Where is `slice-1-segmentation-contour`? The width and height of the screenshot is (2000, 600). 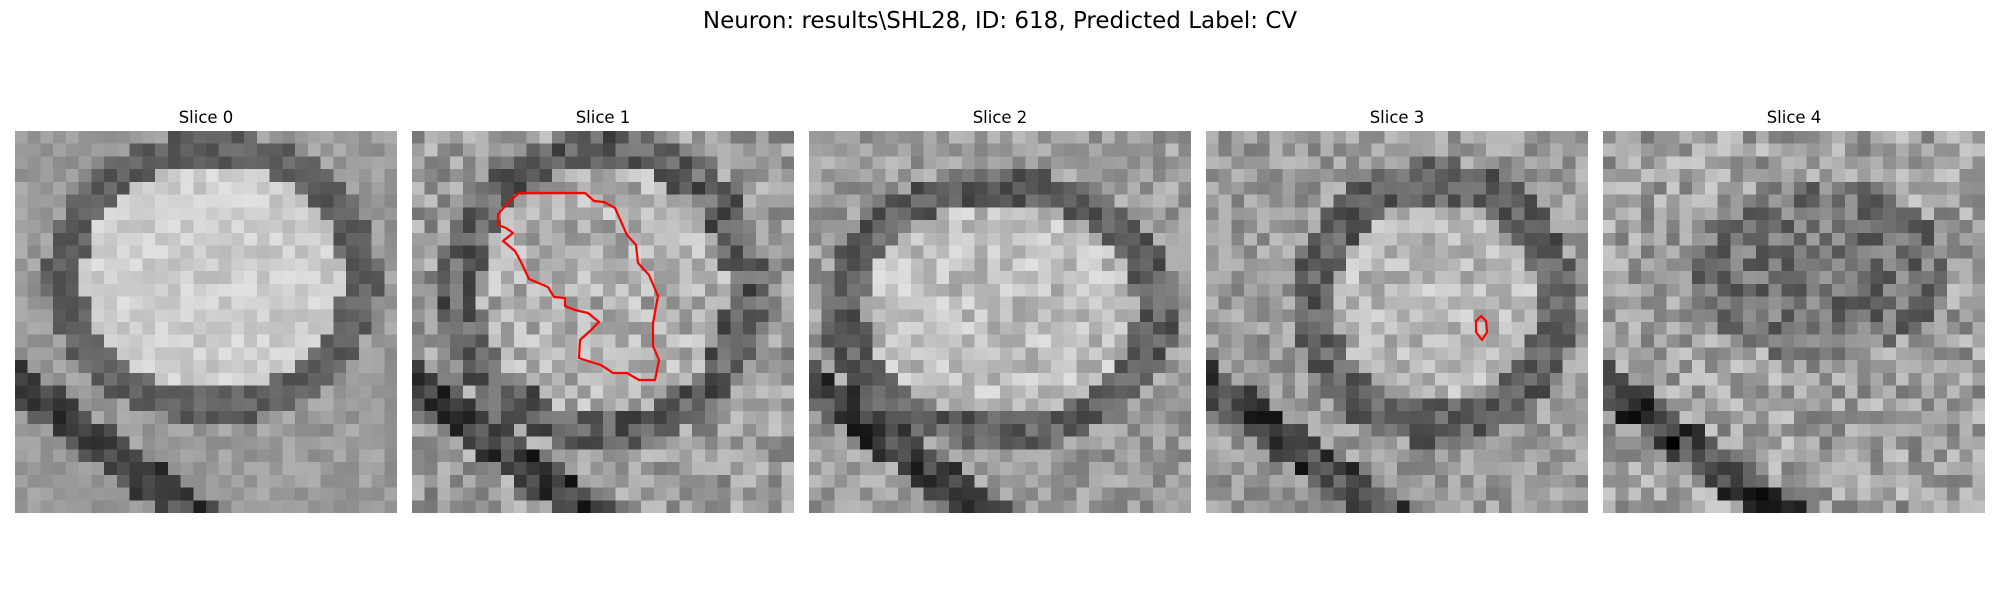
slice-1-segmentation-contour is located at coordinates (578, 286).